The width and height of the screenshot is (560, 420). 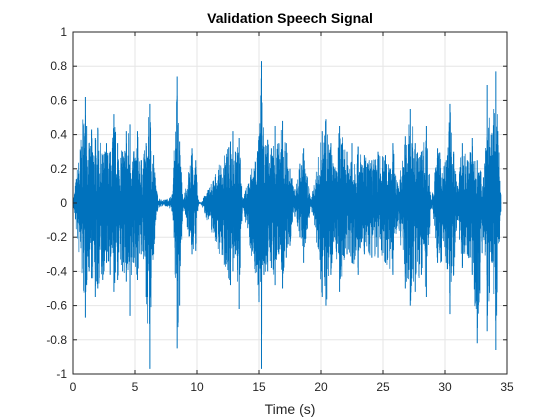 I want to click on y-tick-label: 0, so click(x=63, y=203).